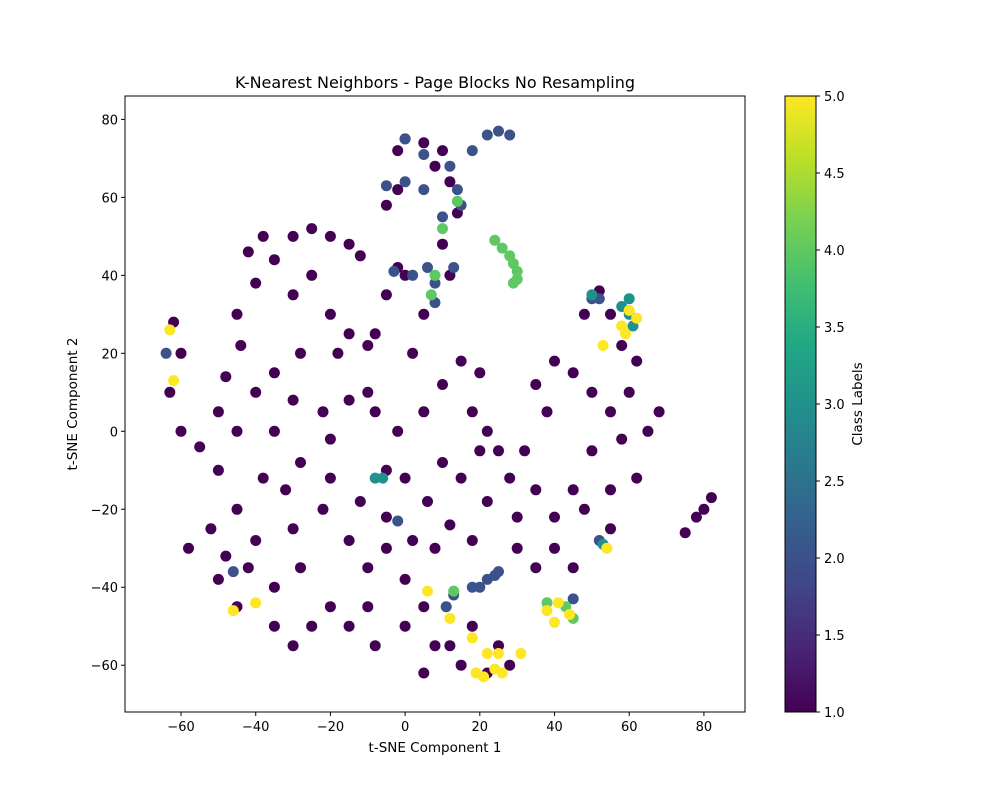  I want to click on x-tick-label: −40, so click(255, 727).